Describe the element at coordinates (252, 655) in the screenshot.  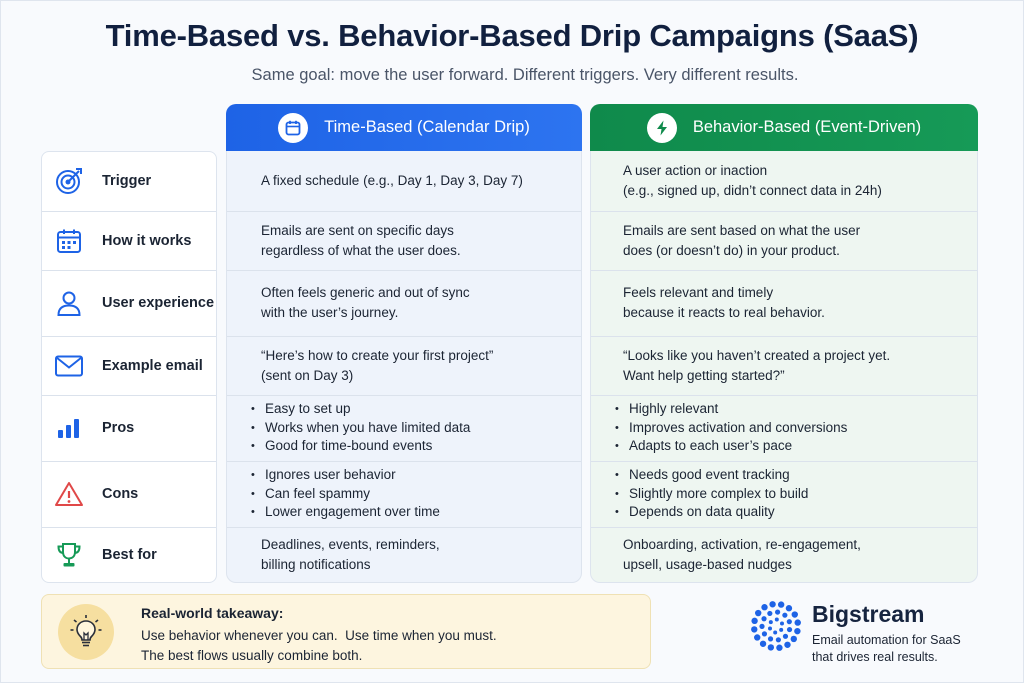
I see `takeaway-line: The best flows usually combine both.` at that location.